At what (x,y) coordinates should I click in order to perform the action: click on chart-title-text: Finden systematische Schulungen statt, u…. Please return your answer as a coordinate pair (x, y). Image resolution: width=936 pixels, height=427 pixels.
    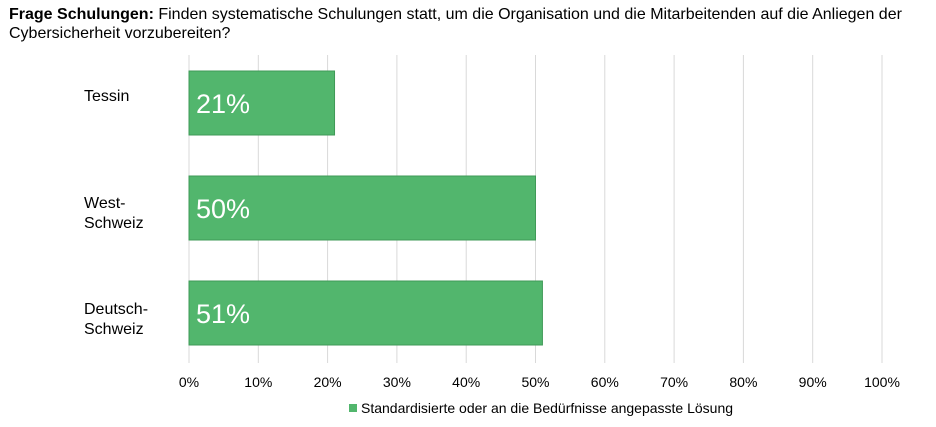
    Looking at the image, I should click on (455, 24).